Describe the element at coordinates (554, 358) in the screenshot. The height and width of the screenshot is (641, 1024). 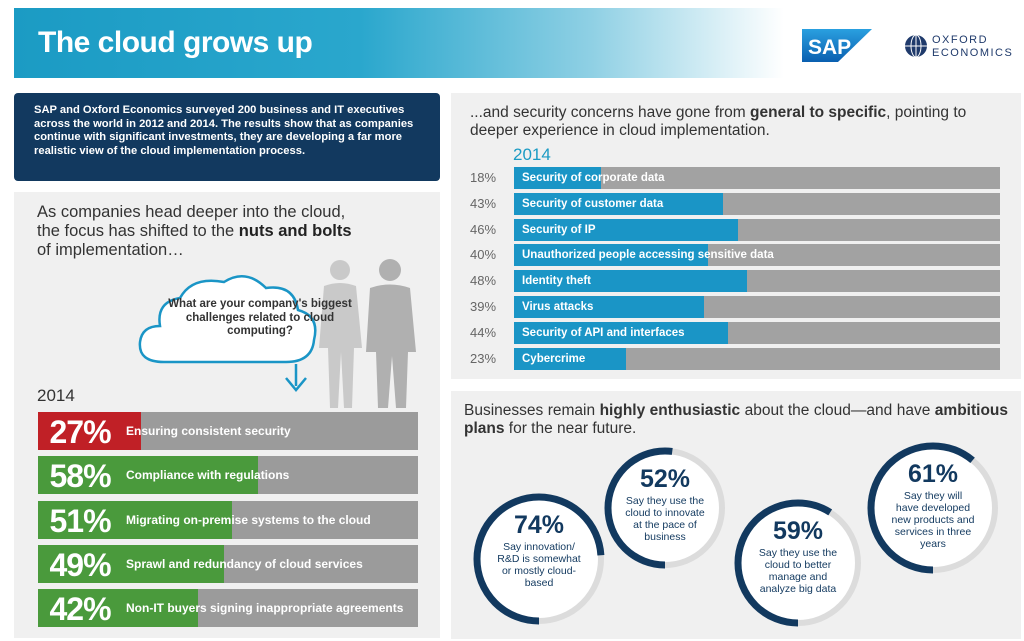
I see `security-label: Cybercrime` at that location.